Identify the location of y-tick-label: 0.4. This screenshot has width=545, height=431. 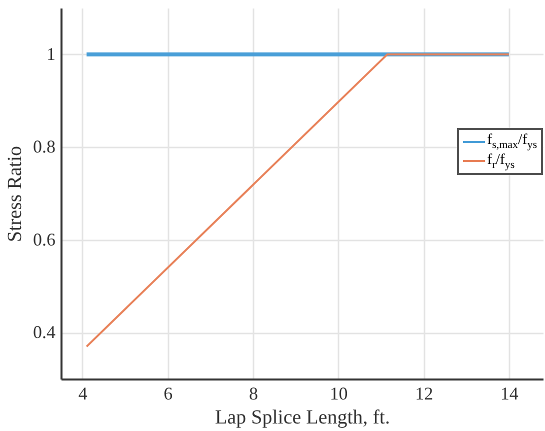
(44, 332).